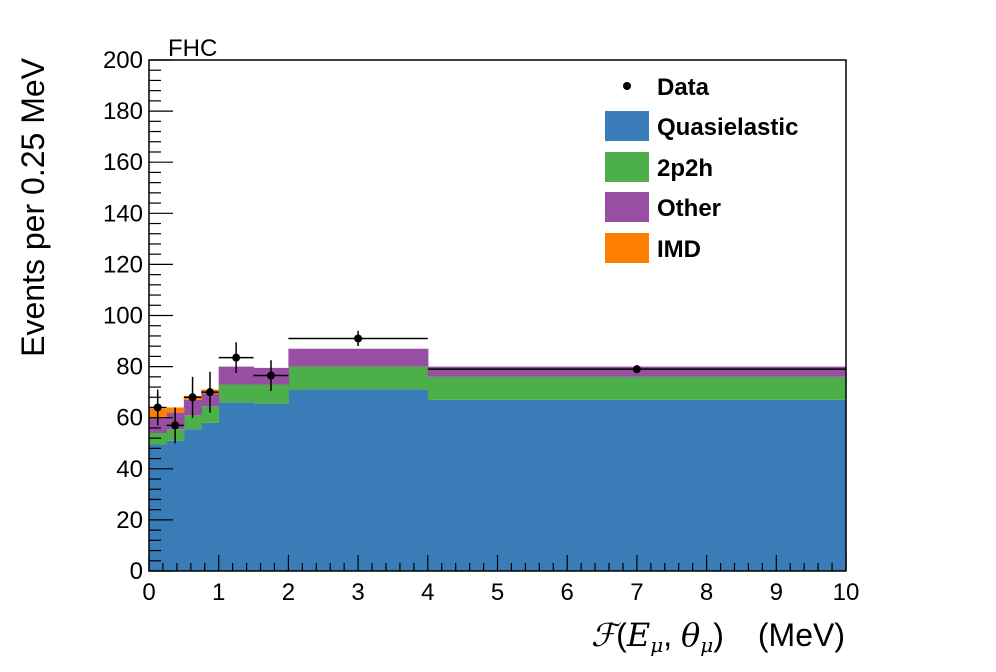  I want to click on y-tick-label: 200, so click(123, 60).